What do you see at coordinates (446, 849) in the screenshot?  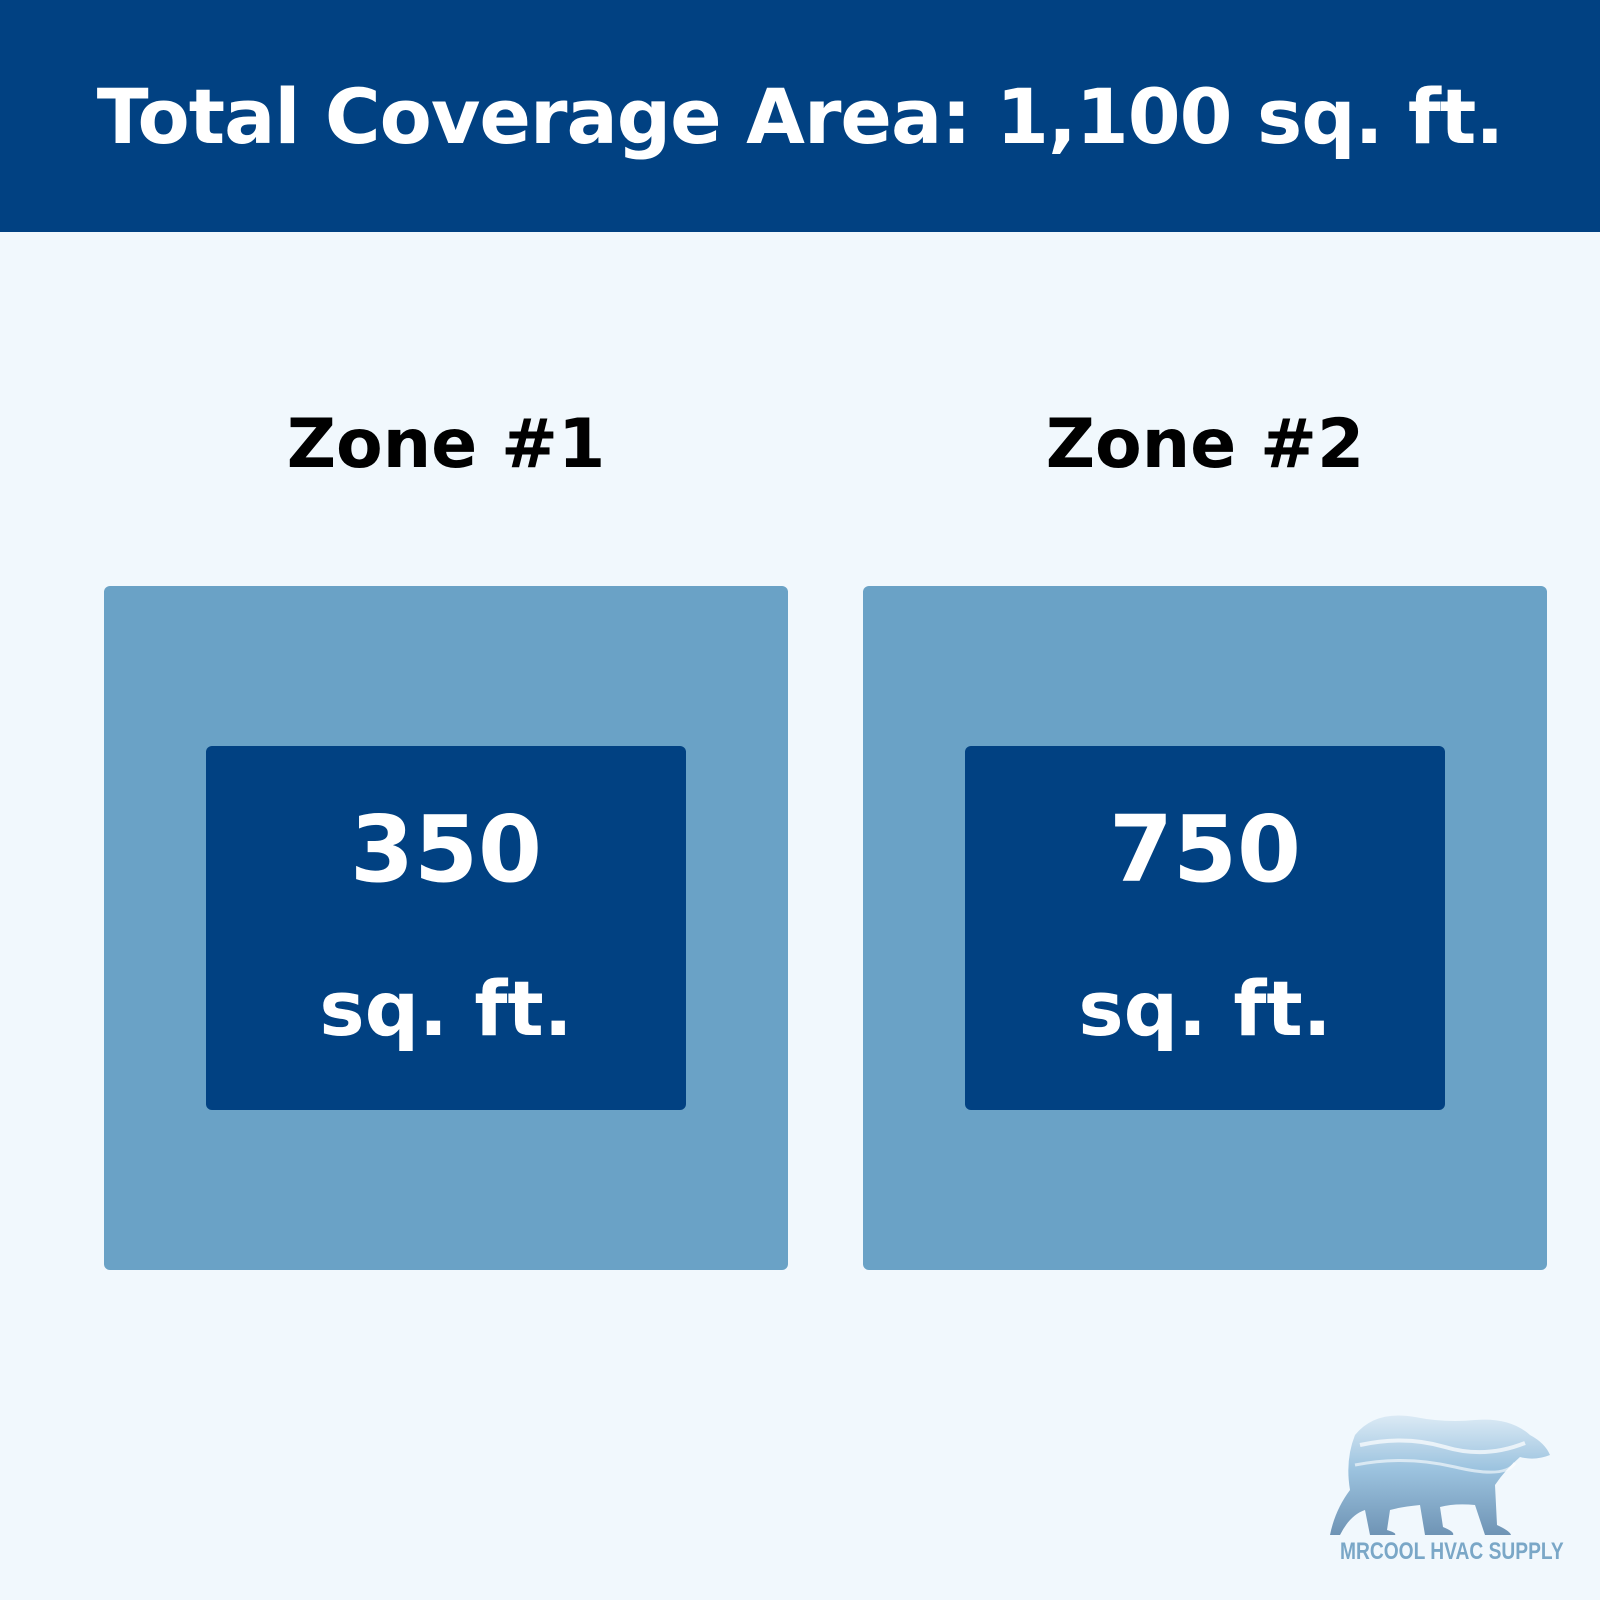 I see `zone-1-value: 350` at bounding box center [446, 849].